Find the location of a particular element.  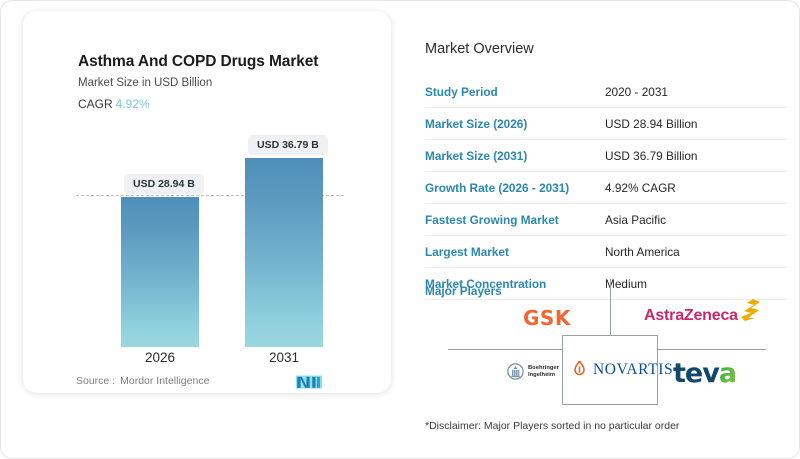

grid-line-vertical-top is located at coordinates (610, 307).